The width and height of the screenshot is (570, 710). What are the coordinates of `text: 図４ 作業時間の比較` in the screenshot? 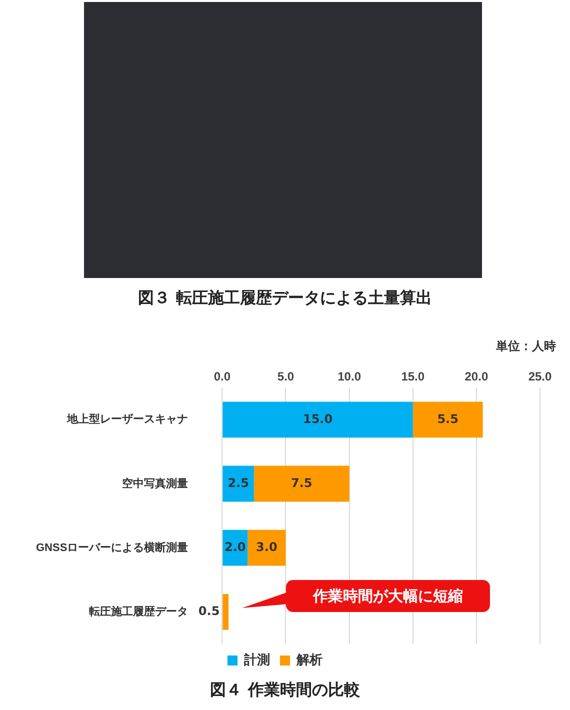 It's located at (285, 690).